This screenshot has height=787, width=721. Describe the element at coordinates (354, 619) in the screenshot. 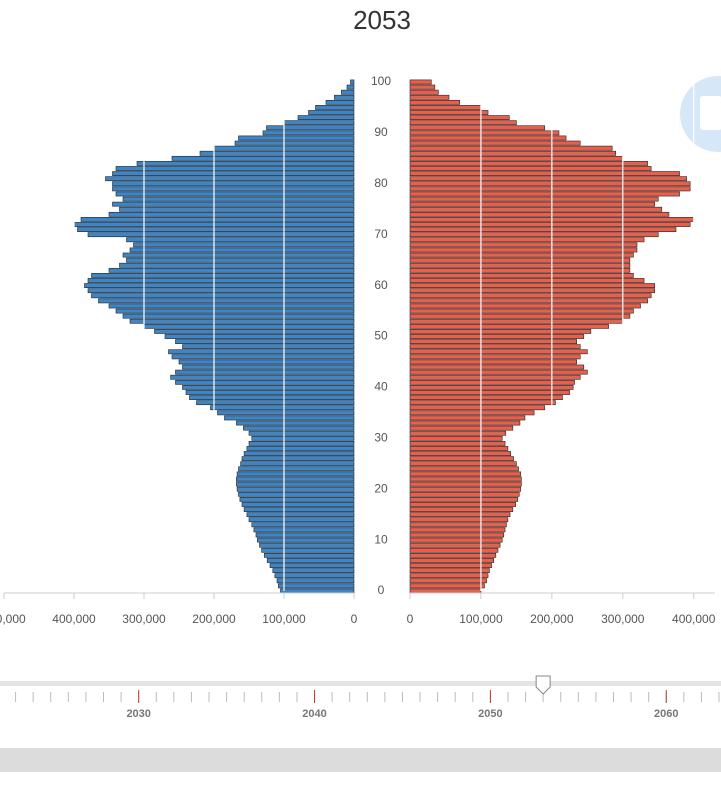

I see `x-tick-label: 0` at that location.